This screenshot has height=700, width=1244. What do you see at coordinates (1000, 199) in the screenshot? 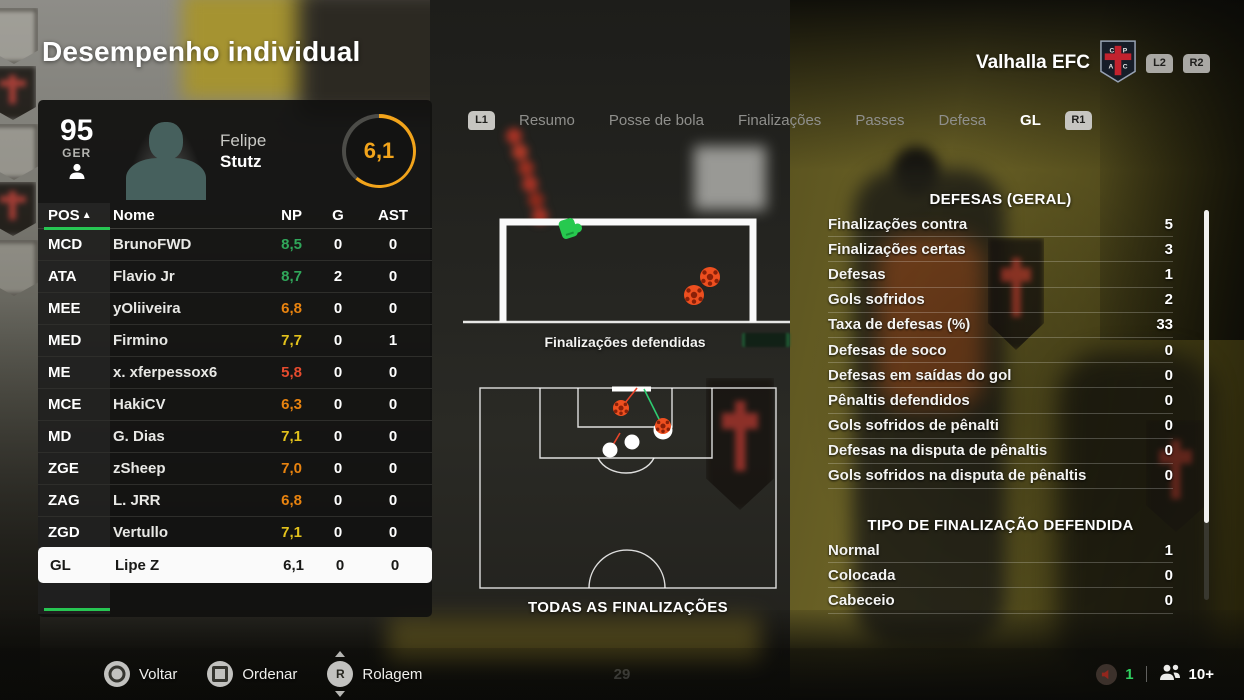
I see `stats-section-title: DEFESAS (GERAL)` at bounding box center [1000, 199].